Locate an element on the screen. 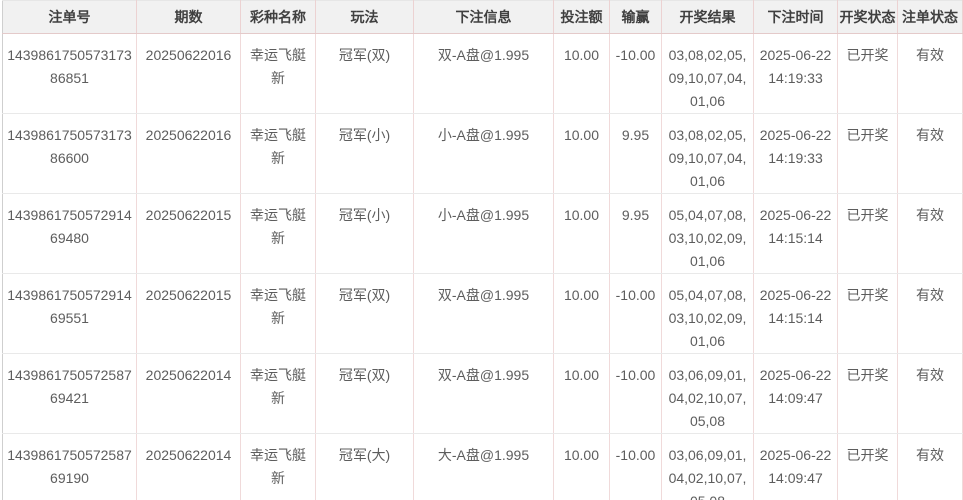 The image size is (963, 500). cell-order-id: 143986175057291469480 is located at coordinates (69, 233).